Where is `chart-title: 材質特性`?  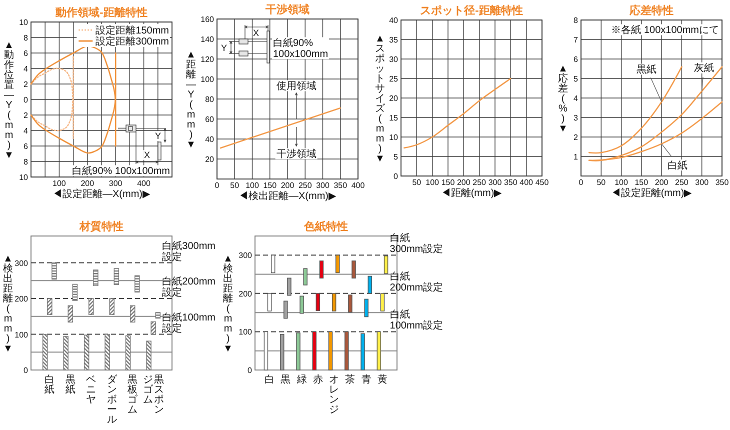 chart-title: 材質特性 is located at coordinates (101, 226).